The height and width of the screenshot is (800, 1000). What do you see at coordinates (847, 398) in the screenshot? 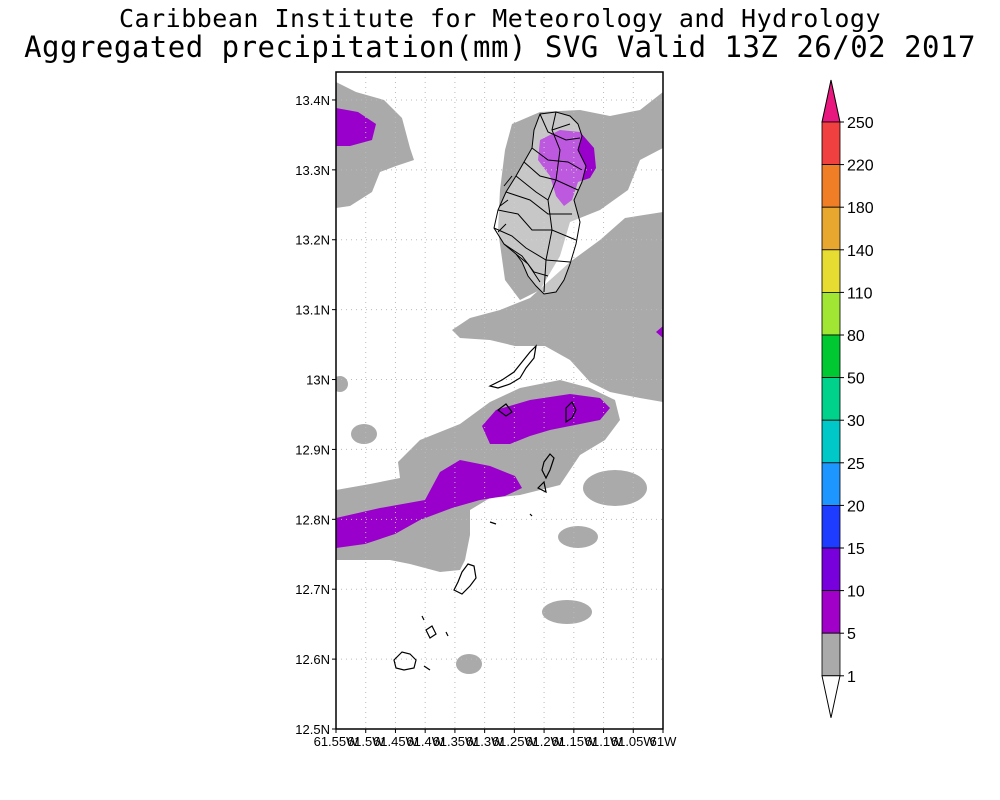
I see `precipitation-colorbar: 250 220 180 140 110 80 50 30 25 20 15 10 5 1` at bounding box center [847, 398].